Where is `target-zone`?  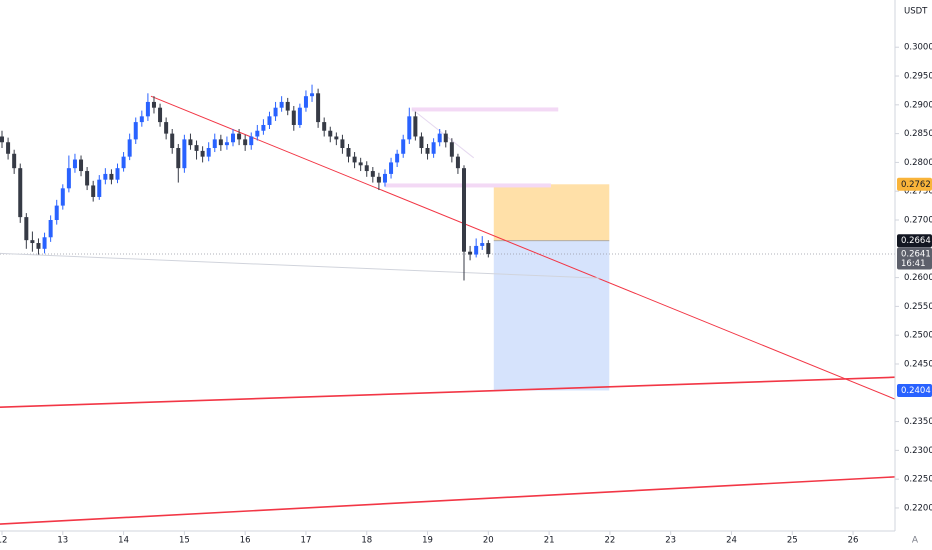
target-zone is located at coordinates (551, 315).